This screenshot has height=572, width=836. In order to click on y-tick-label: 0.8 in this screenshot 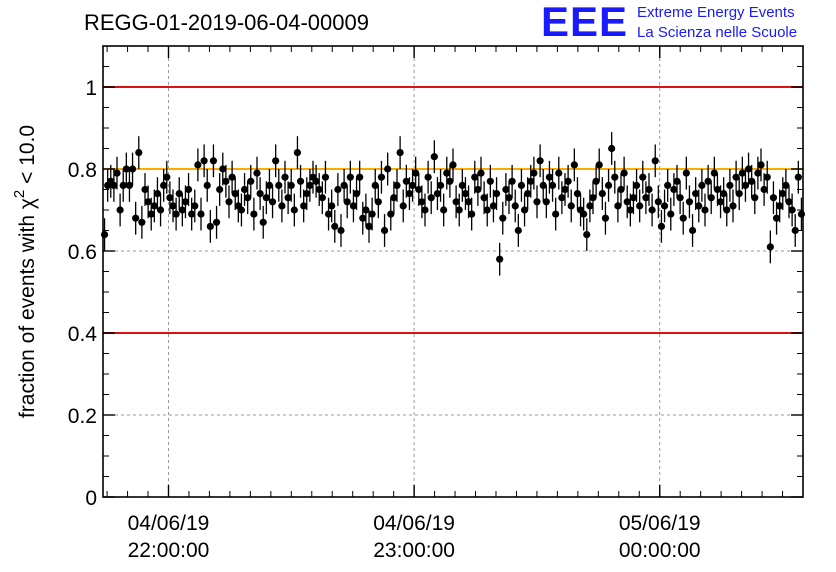, I will do `click(82, 170)`.